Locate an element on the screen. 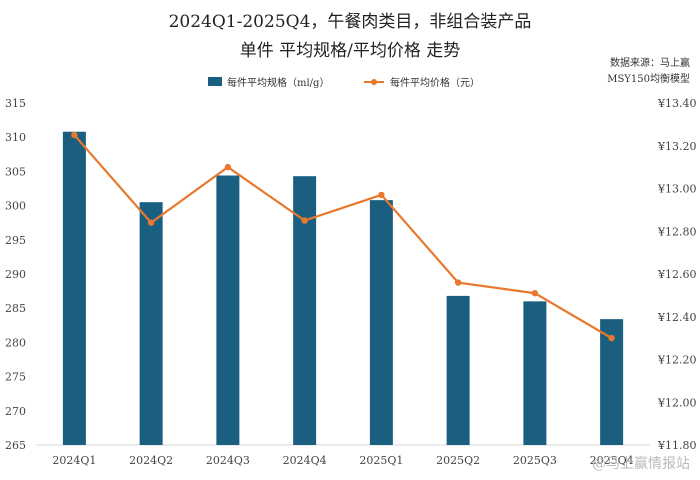 The width and height of the screenshot is (700, 480). legend-bar-label: 每件平均规格（ml/g） is located at coordinates (278, 82).